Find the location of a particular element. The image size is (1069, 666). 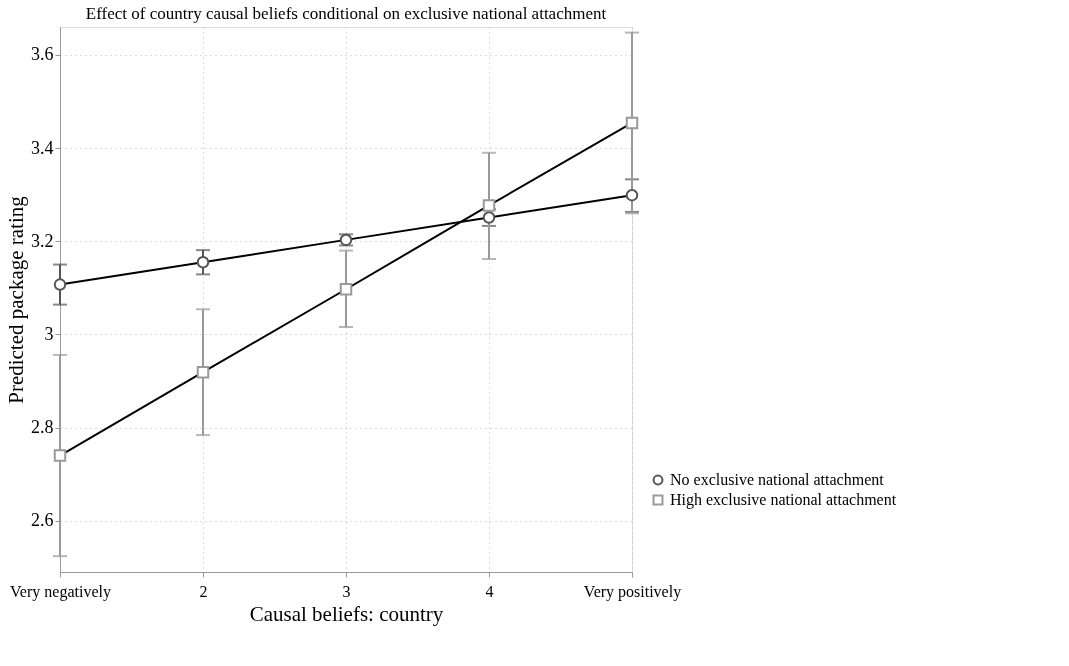

chart-title: Effect of country causal beliefs conditional on exclusive national attachment is located at coordinates (346, 13).